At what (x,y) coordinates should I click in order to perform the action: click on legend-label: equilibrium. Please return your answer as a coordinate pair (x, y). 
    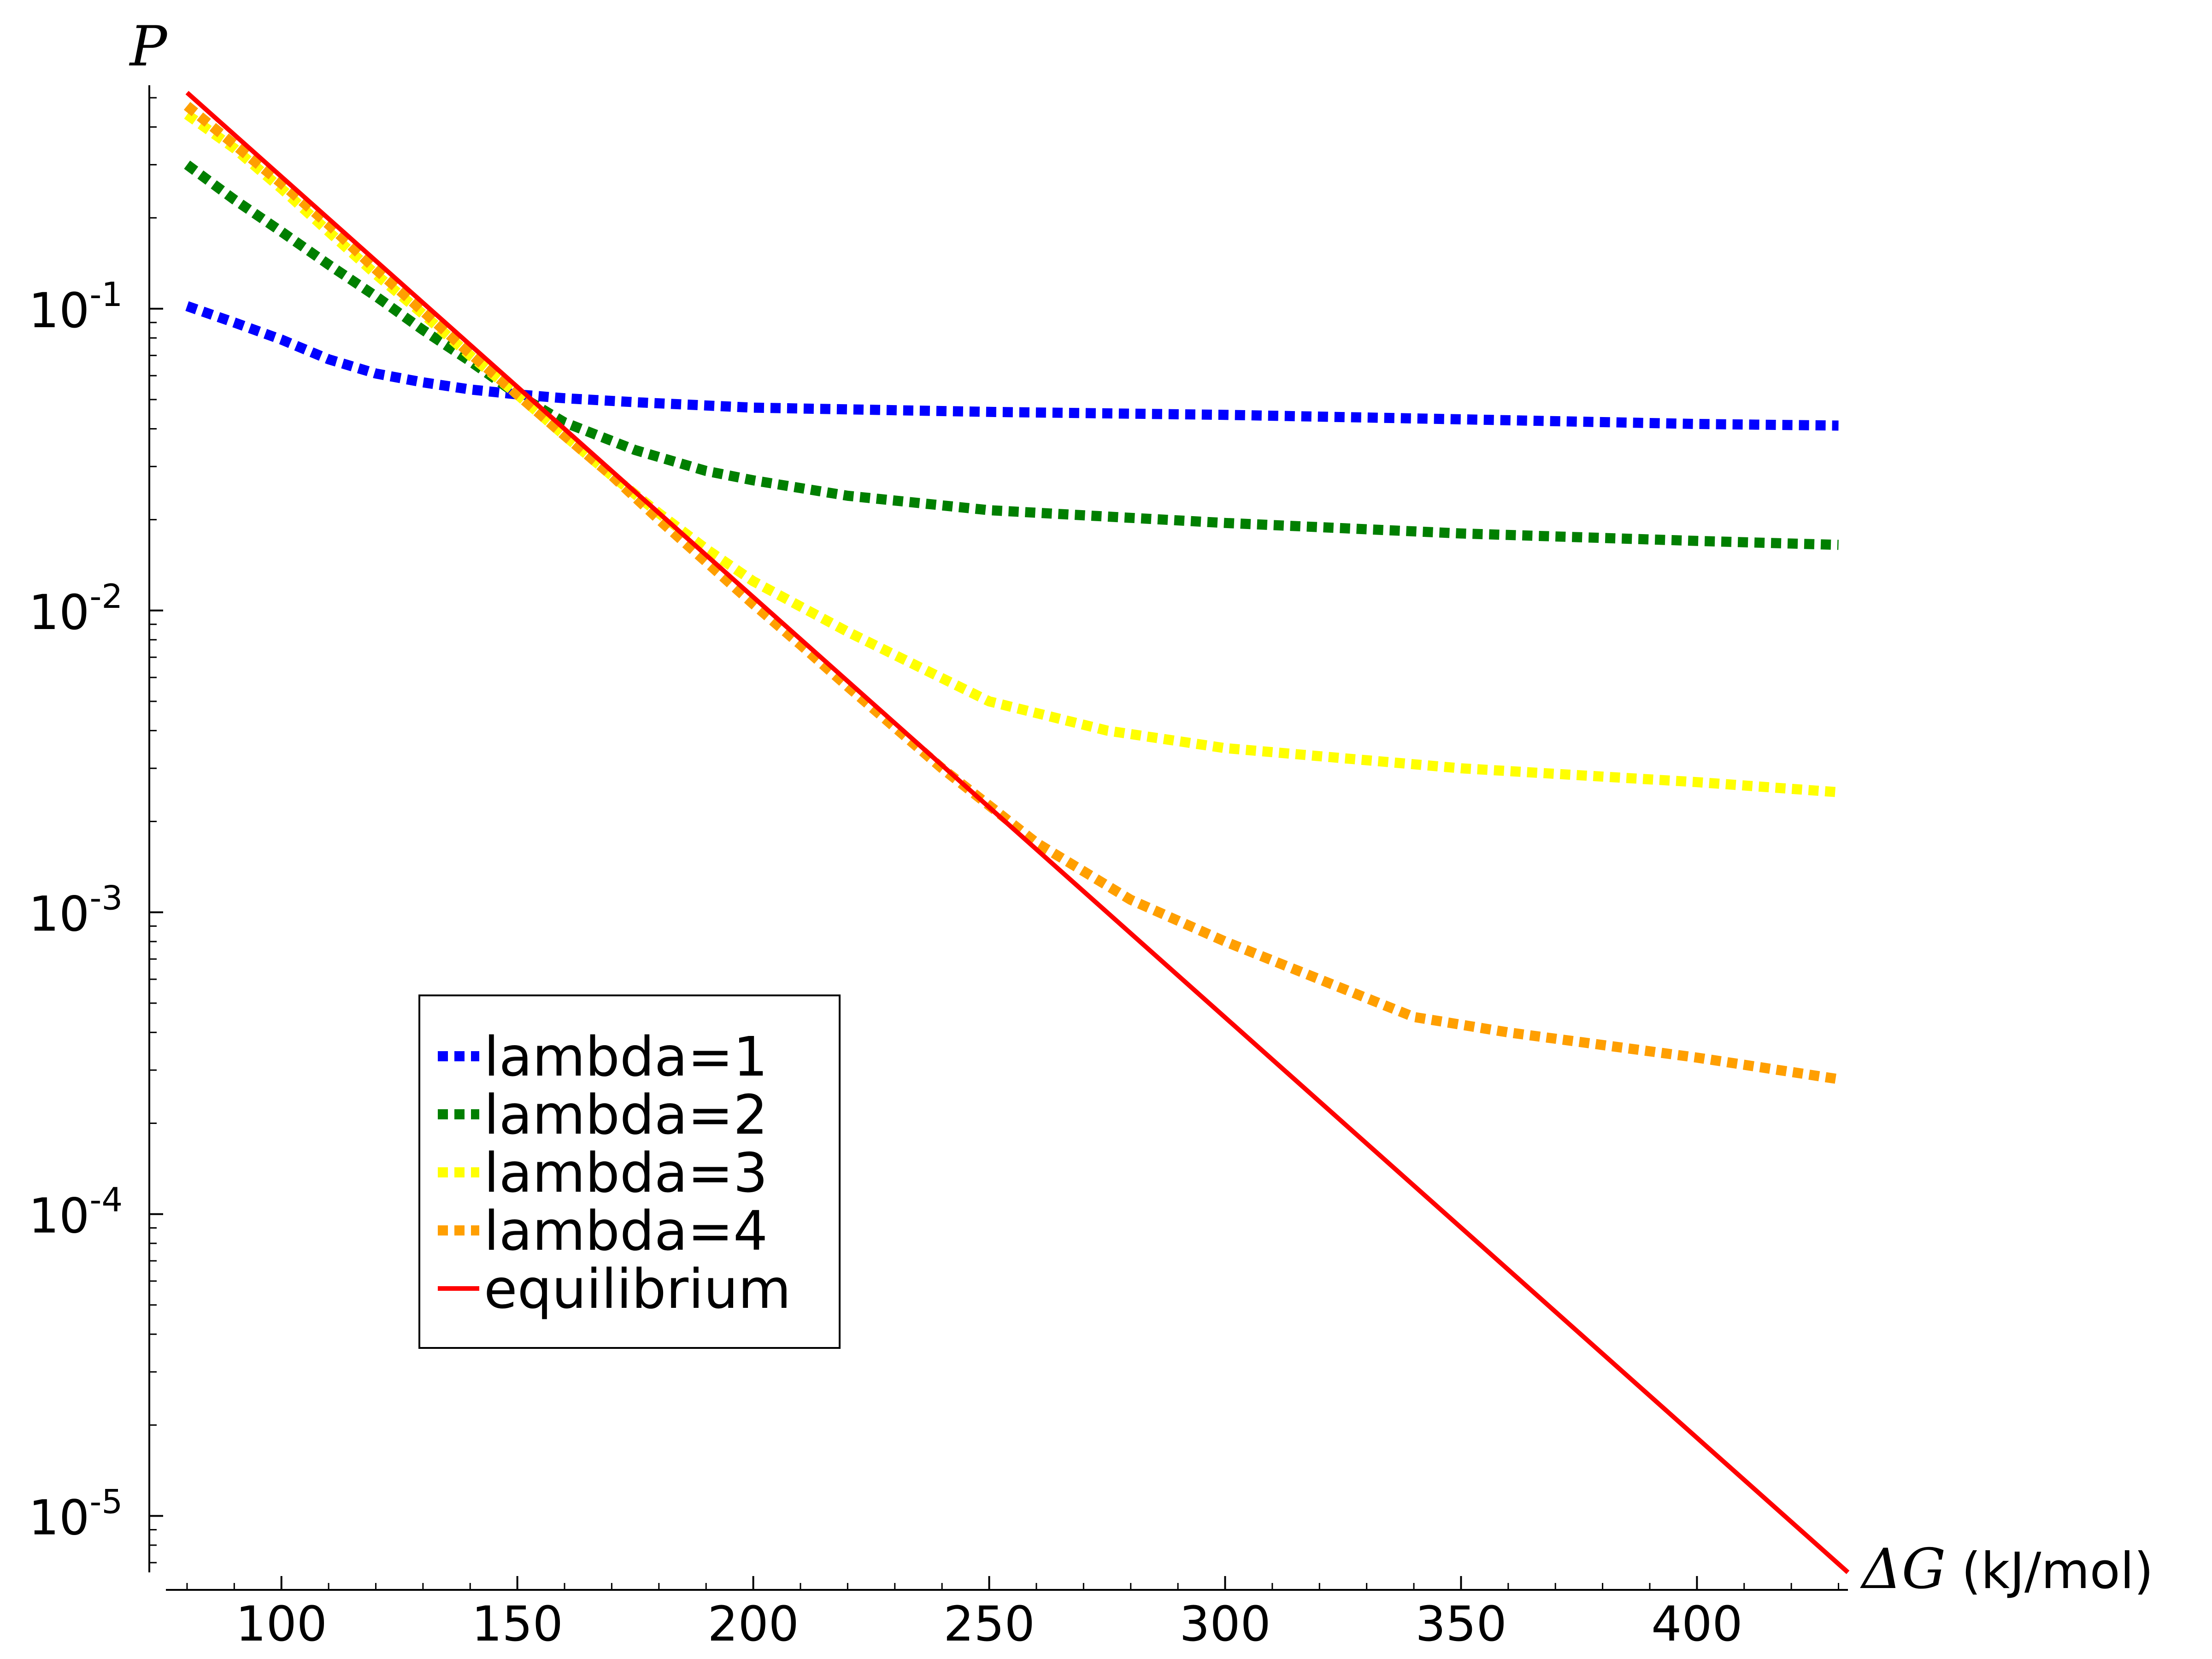
    Looking at the image, I should click on (637, 1289).